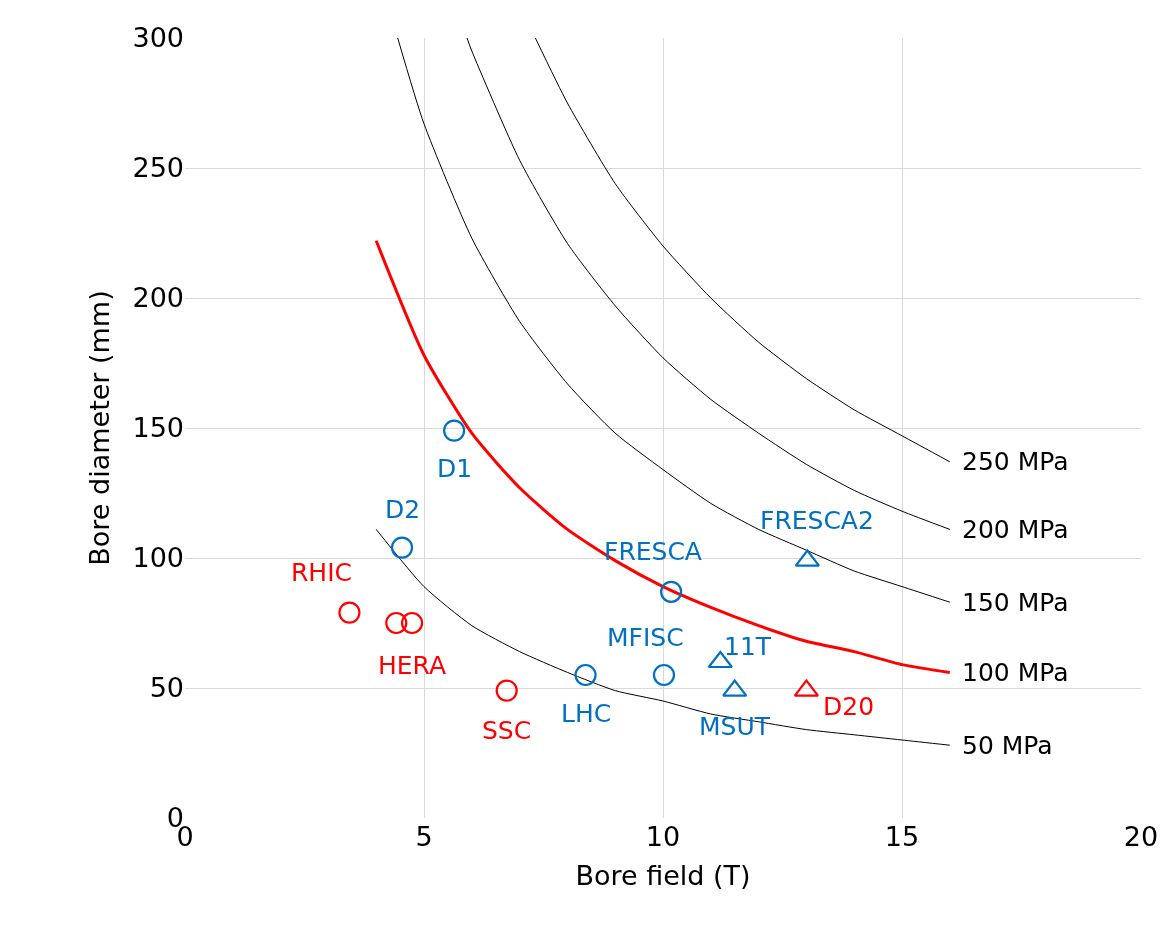  Describe the element at coordinates (1007, 745) in the screenshot. I see `series-label: 50 MPa` at that location.